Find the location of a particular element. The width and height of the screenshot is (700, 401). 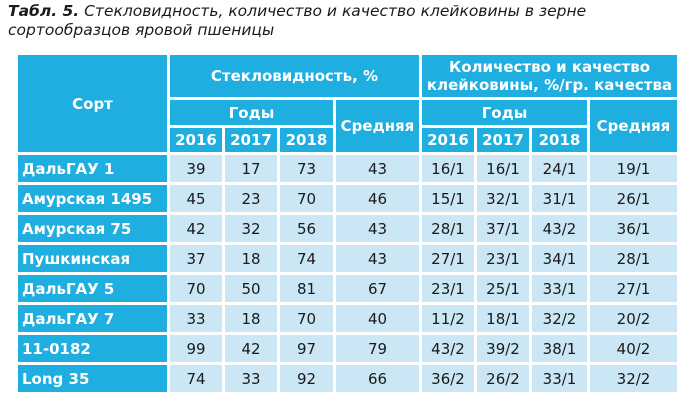

vitreousness-cell: 81 is located at coordinates (308, 290).